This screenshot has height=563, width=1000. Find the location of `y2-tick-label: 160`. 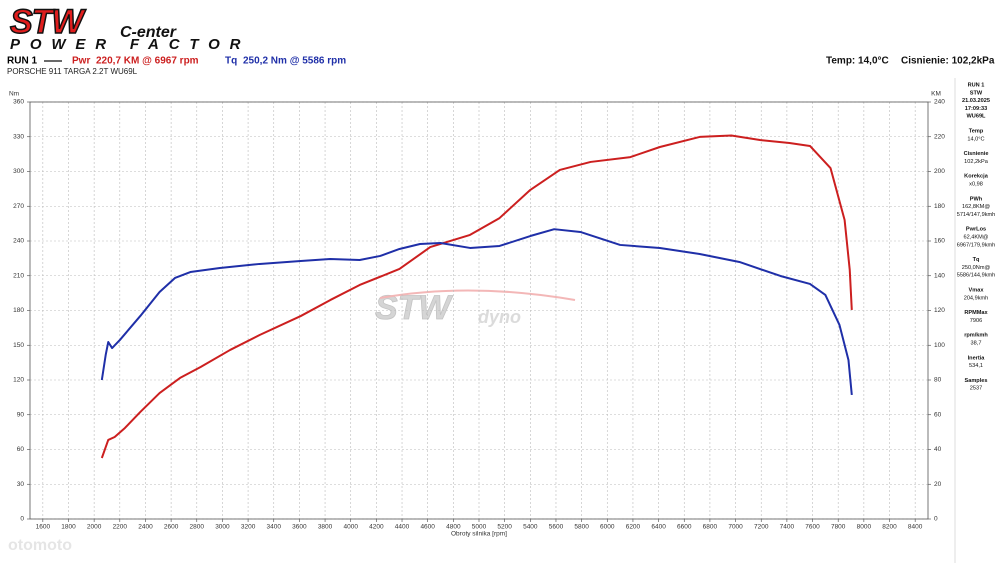

y2-tick-label: 160 is located at coordinates (939, 241).